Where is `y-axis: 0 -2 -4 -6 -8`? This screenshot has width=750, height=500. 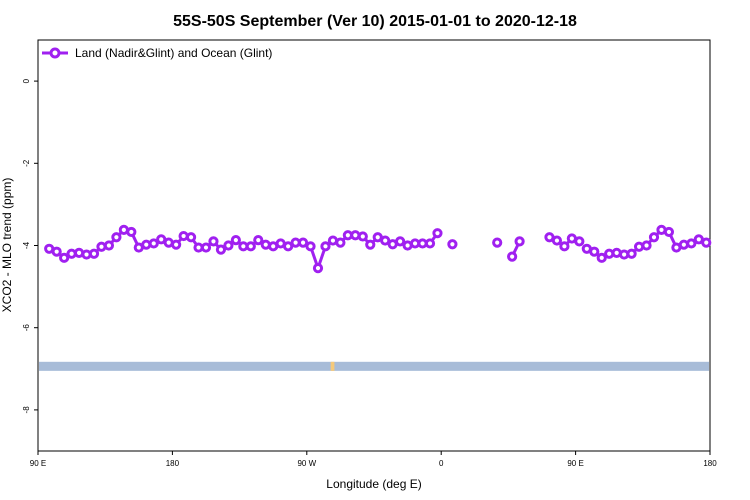 y-axis: 0 -2 -4 -6 -8 is located at coordinates (30, 245).